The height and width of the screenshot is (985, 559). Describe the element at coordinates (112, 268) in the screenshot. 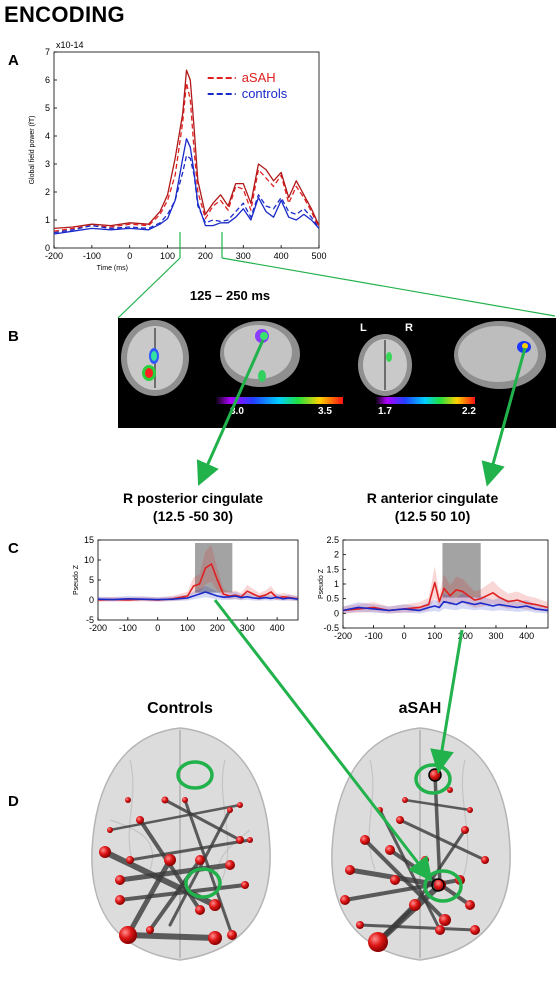

I see `x-axis-label: Time (ms)` at that location.